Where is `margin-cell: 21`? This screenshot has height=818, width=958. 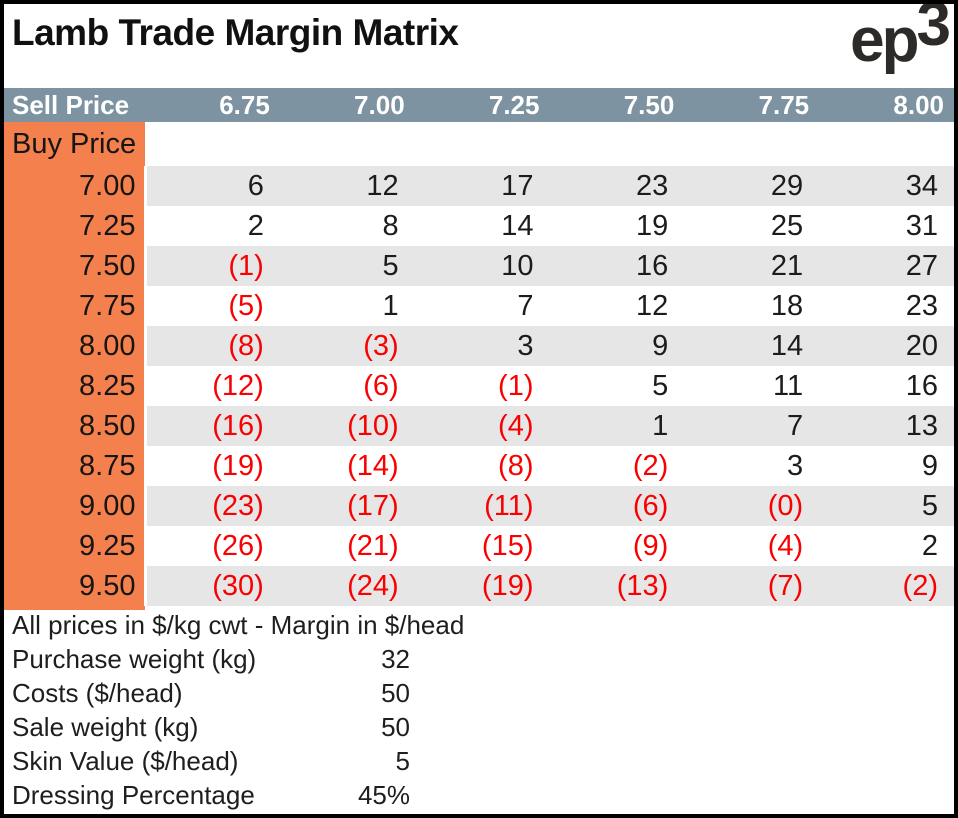 margin-cell: 21 is located at coordinates (752, 266).